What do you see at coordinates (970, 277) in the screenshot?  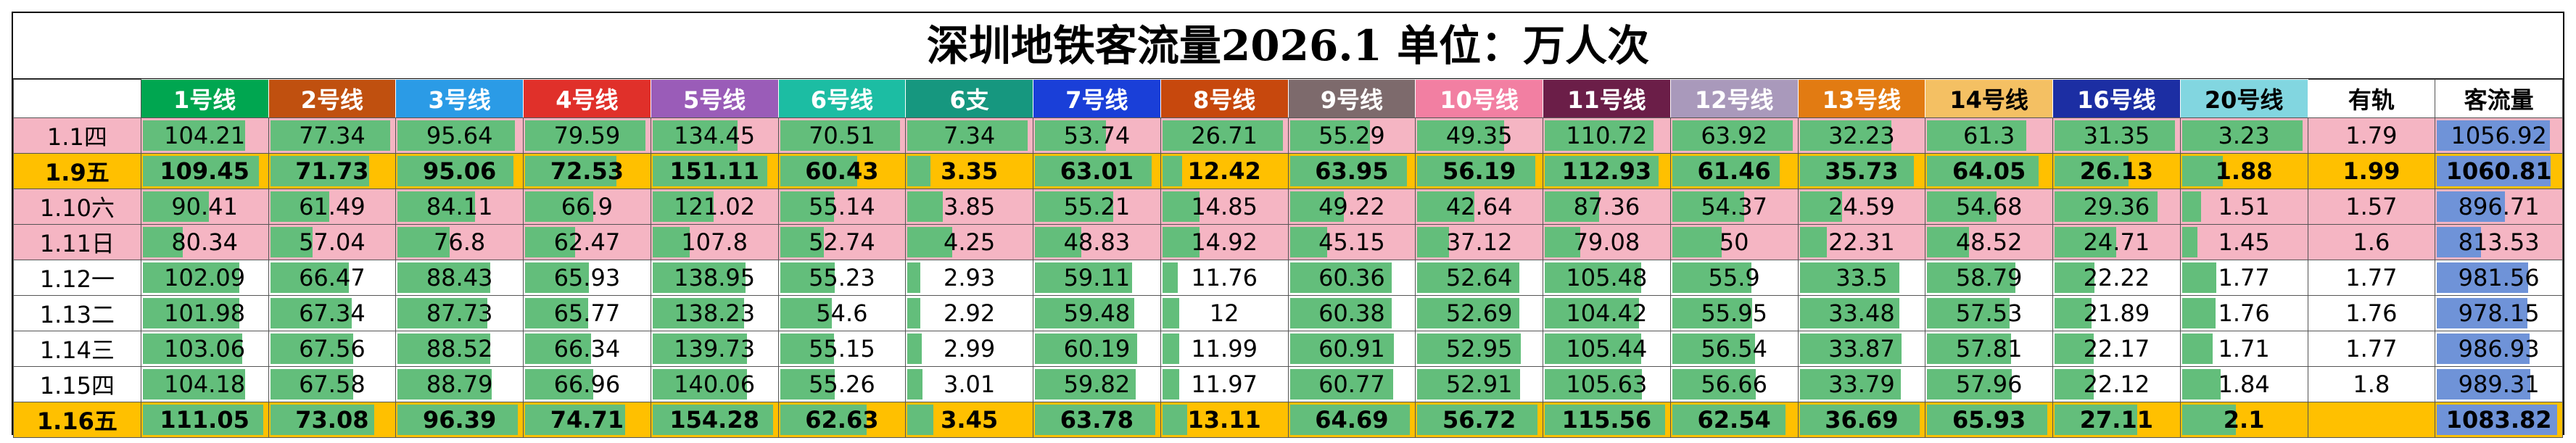 I see `cell-value: 2.93` at bounding box center [970, 277].